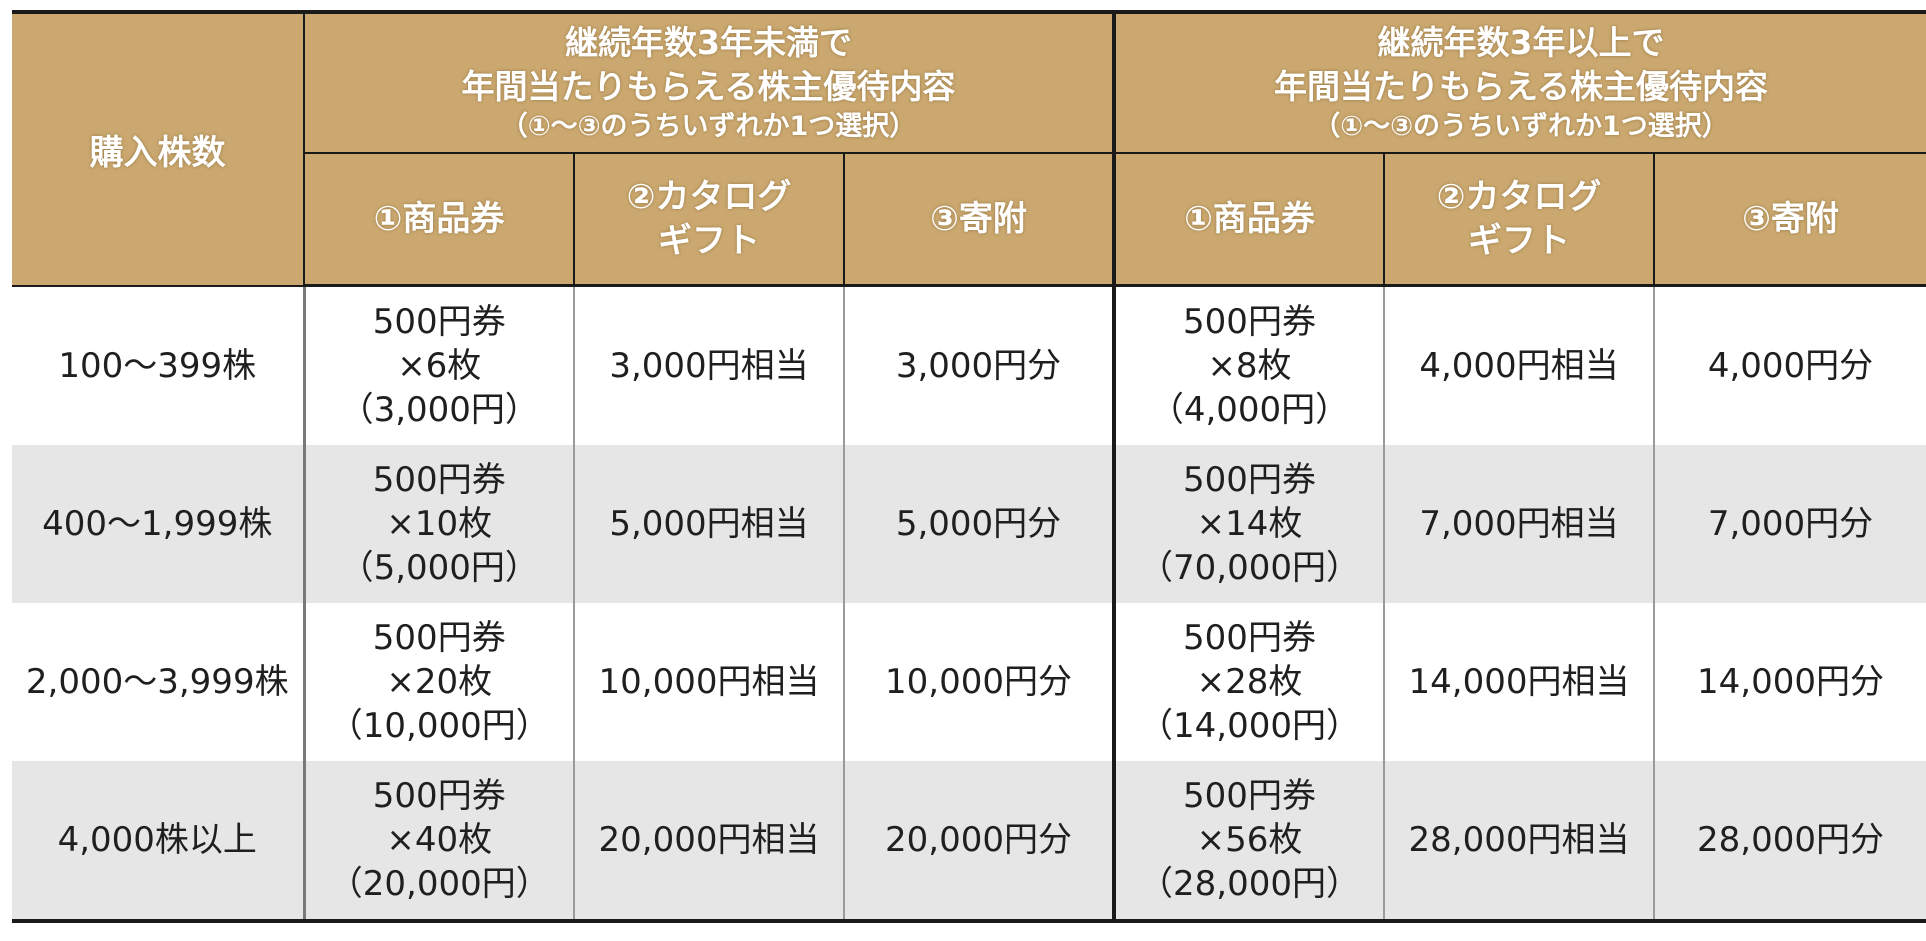 The image size is (1926, 941). Describe the element at coordinates (439, 410) in the screenshot. I see `voucher-total: （3,000円）` at that location.